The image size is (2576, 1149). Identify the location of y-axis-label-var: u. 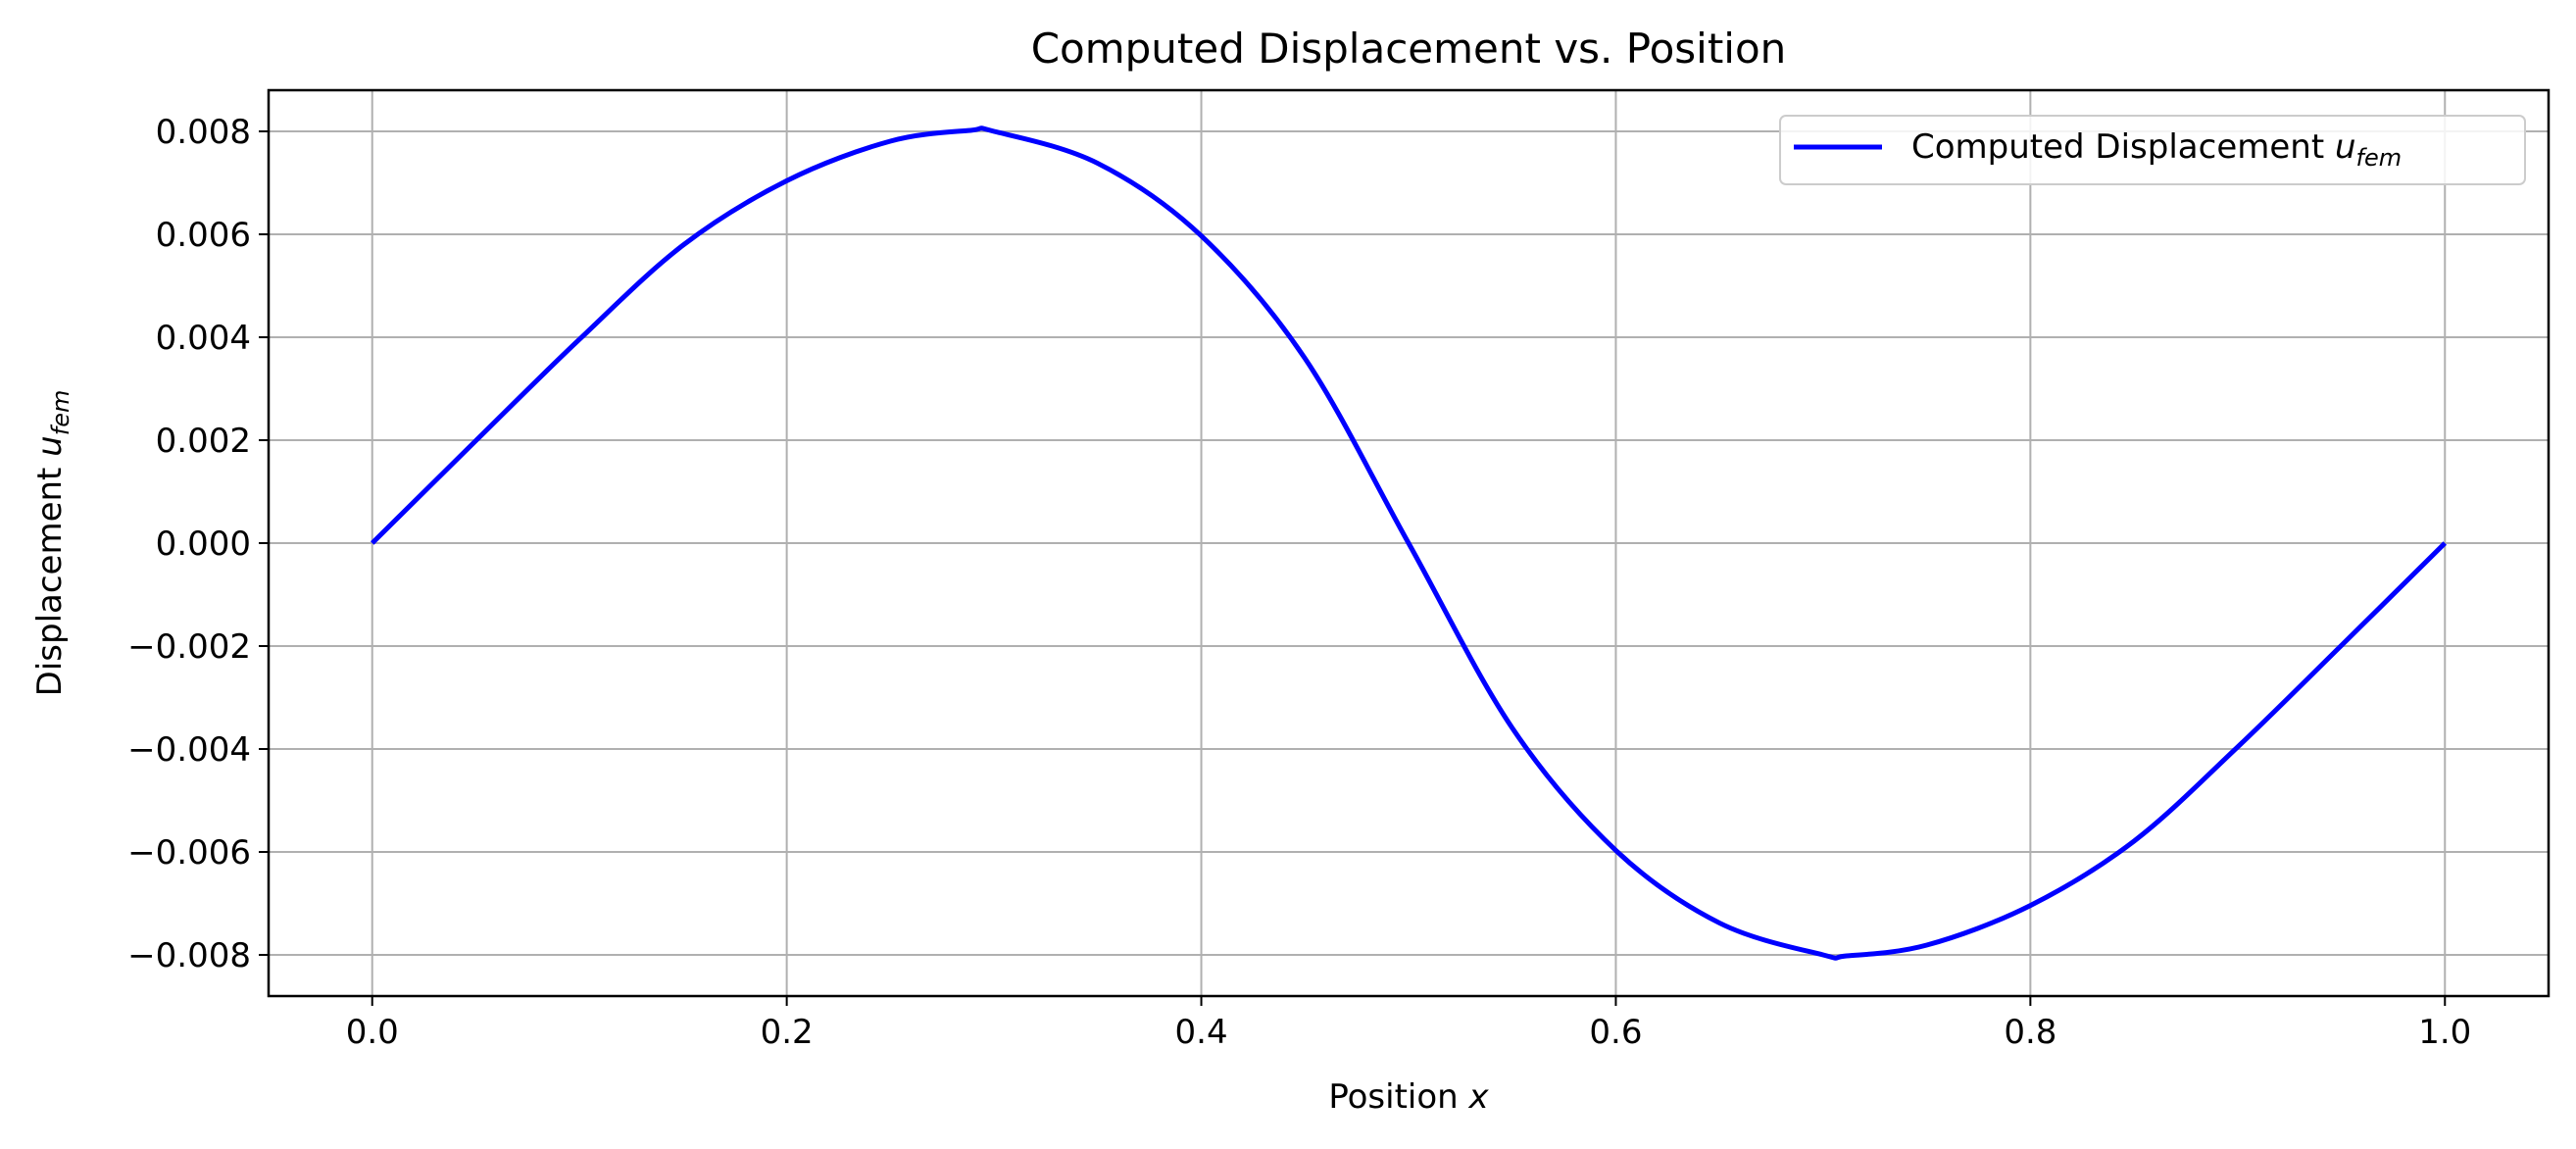
(50, 446).